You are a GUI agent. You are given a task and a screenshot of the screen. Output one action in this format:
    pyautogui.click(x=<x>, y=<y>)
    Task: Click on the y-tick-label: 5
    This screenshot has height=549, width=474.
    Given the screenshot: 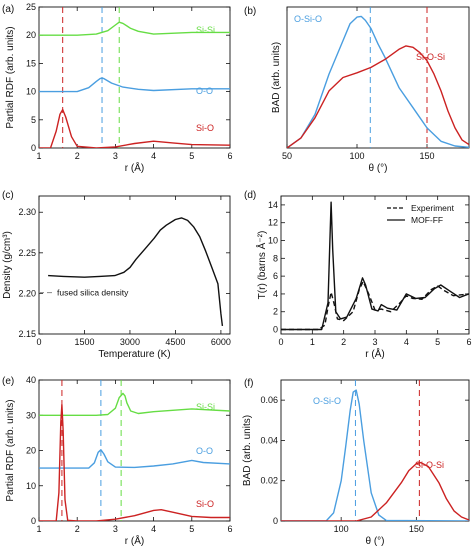 What is the action you would take?
    pyautogui.click(x=33, y=120)
    